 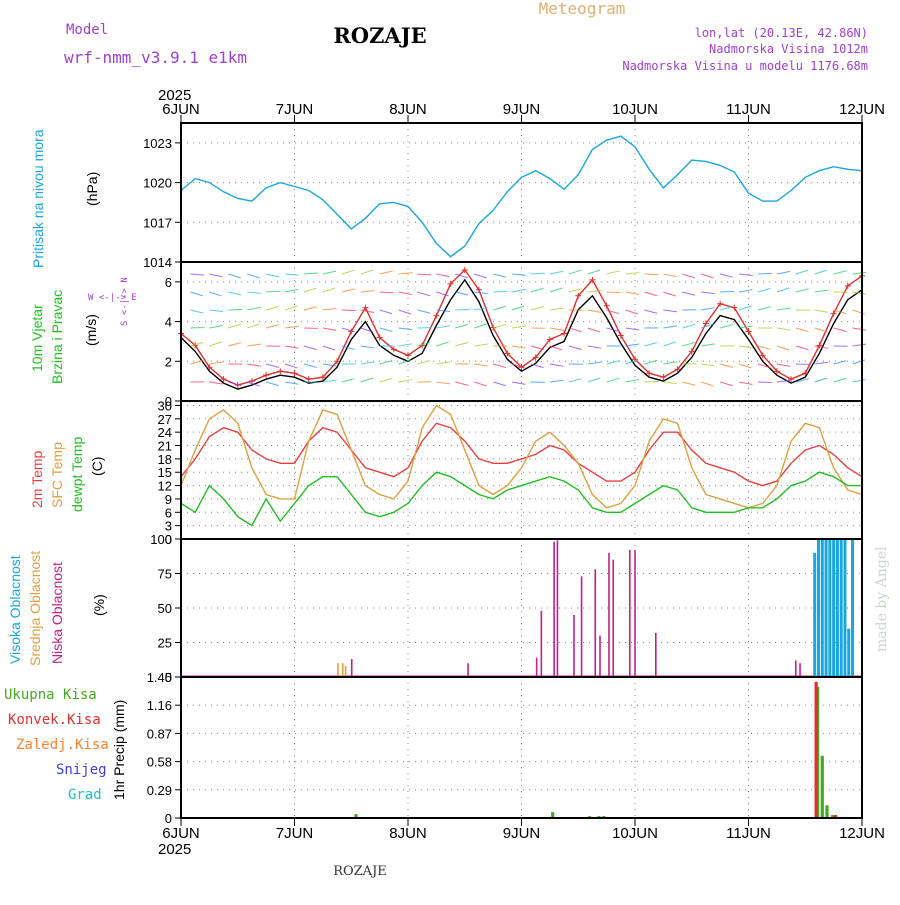 I want to click on temp-ylabel-1: 2m Temp, so click(x=37, y=479).